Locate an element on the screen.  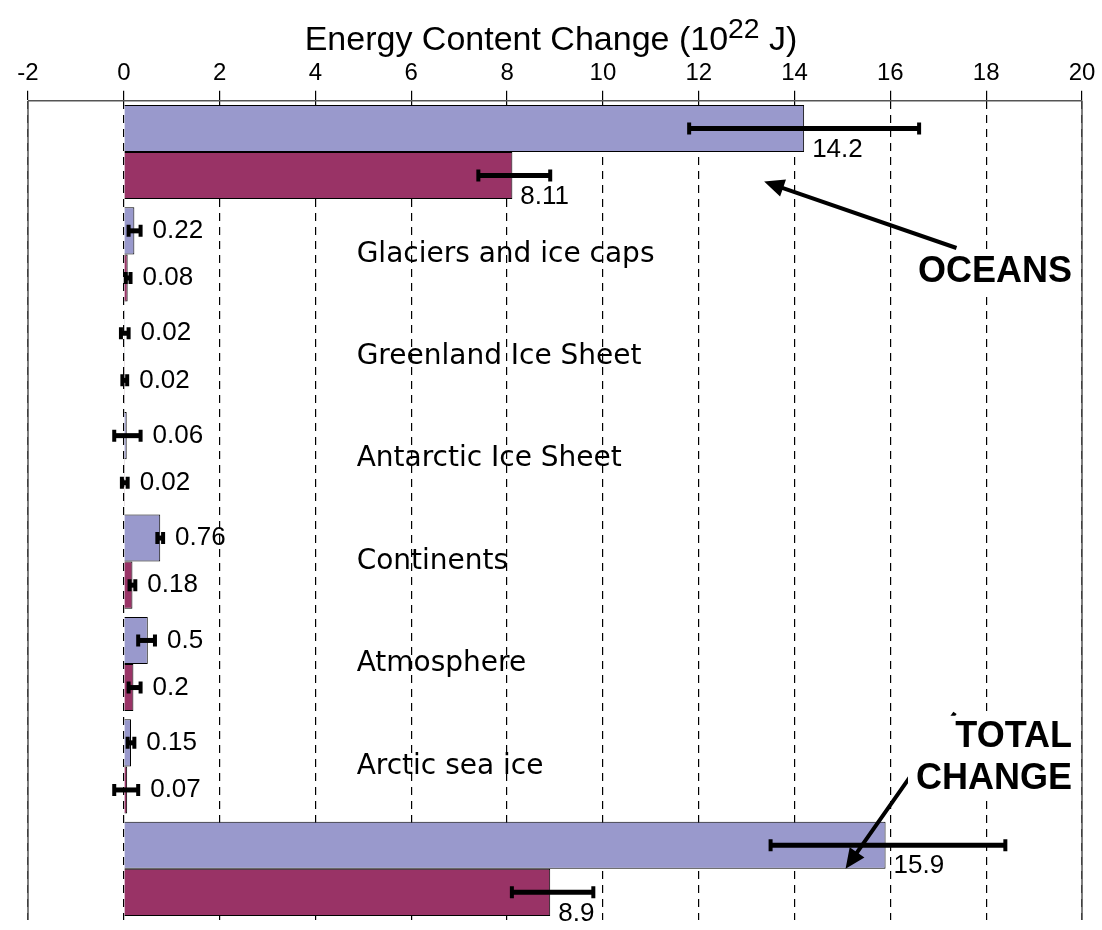
annotation: OCEANS is located at coordinates (994, 269).